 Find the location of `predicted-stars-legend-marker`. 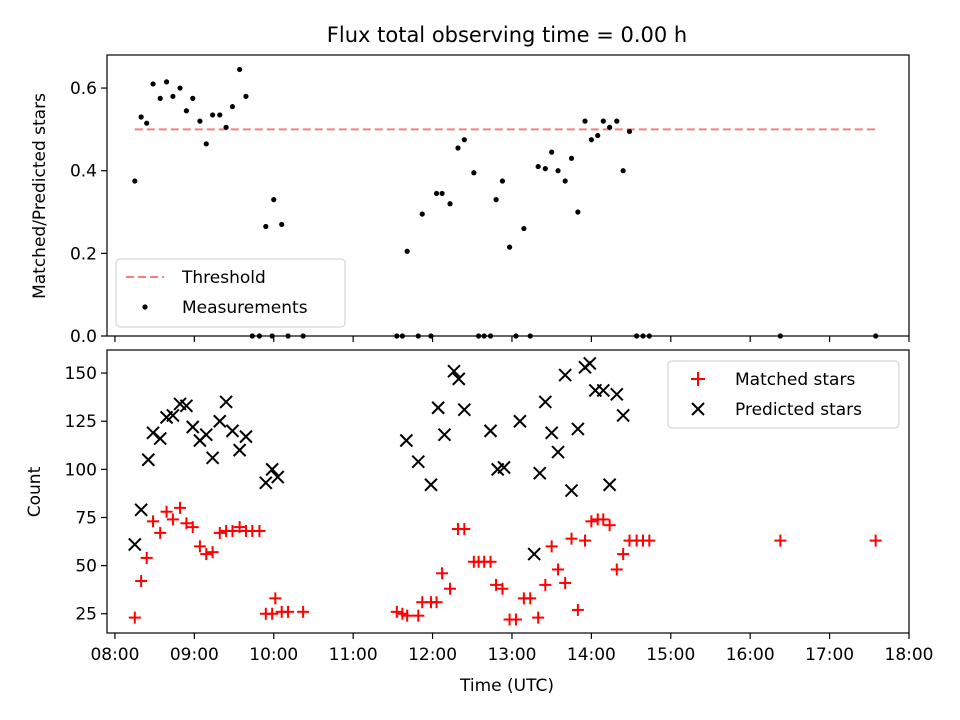

predicted-stars-legend-marker is located at coordinates (698, 409).